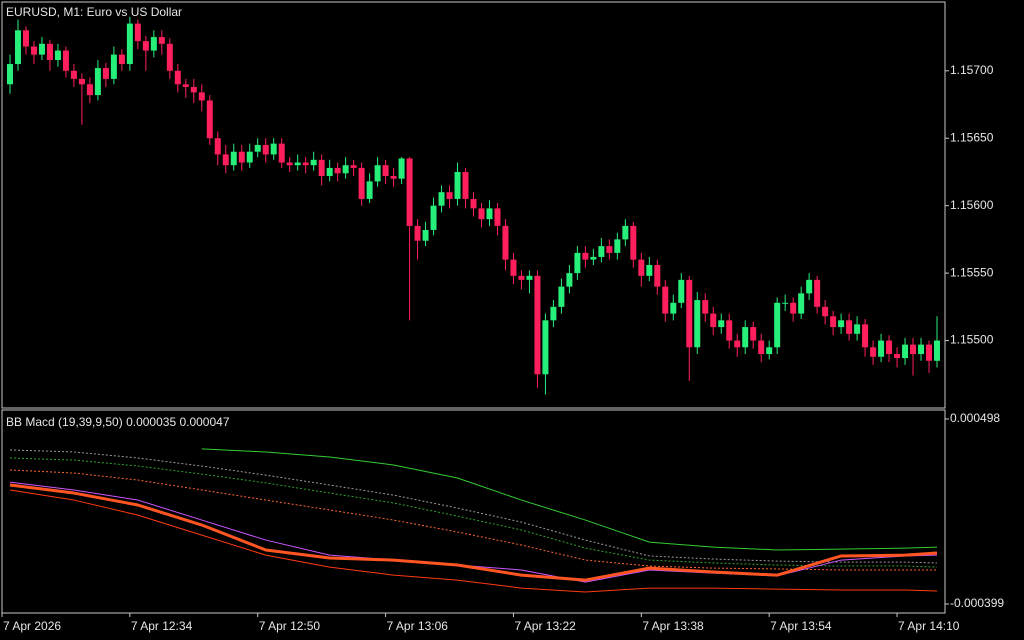 The height and width of the screenshot is (640, 1024). Describe the element at coordinates (94, 12) in the screenshot. I see `chart-title: EURUSD, M1: Euro vs US Dollar` at that location.